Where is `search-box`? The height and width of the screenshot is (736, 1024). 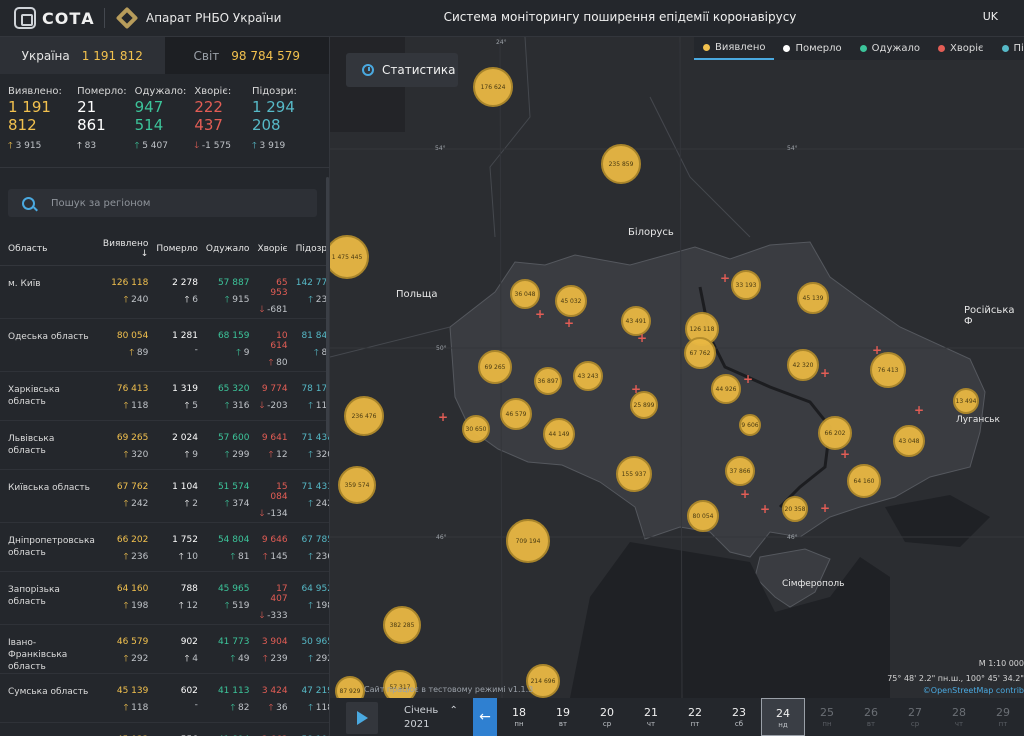 search-box is located at coordinates (162, 203).